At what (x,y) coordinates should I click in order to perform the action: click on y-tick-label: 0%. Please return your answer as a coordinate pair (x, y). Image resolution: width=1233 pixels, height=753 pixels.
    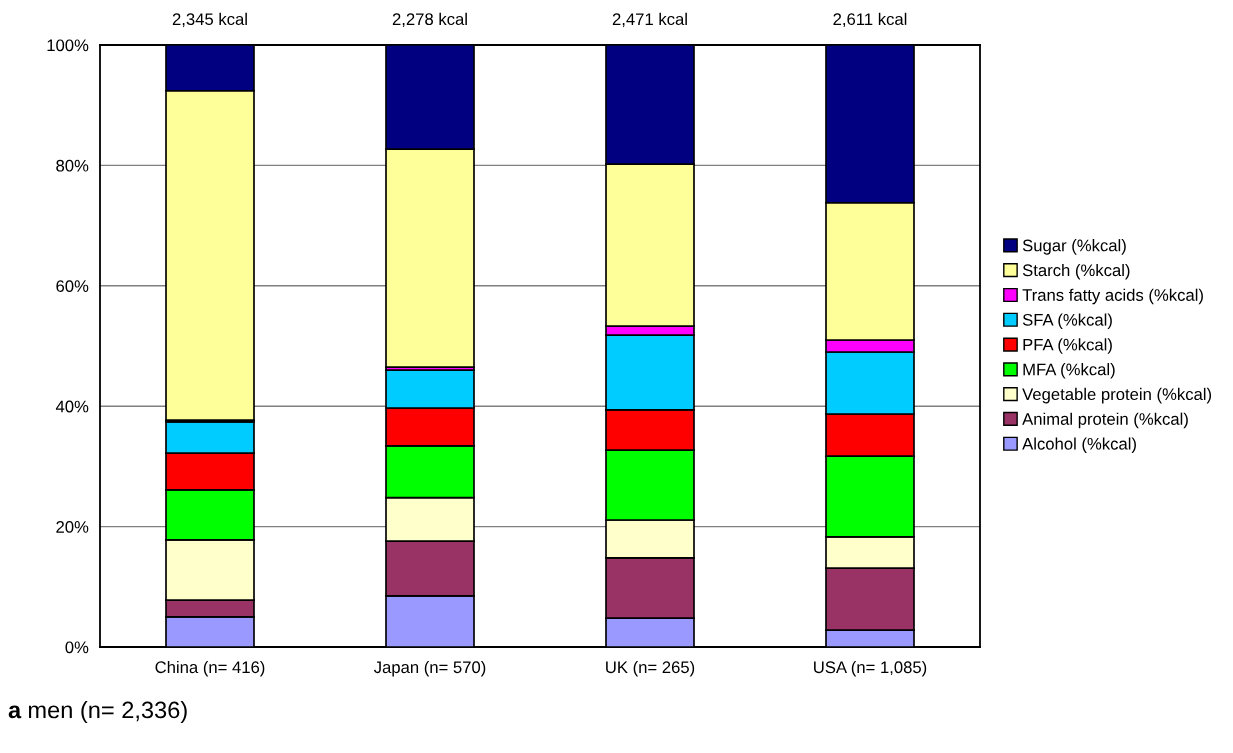
    Looking at the image, I should click on (77, 647).